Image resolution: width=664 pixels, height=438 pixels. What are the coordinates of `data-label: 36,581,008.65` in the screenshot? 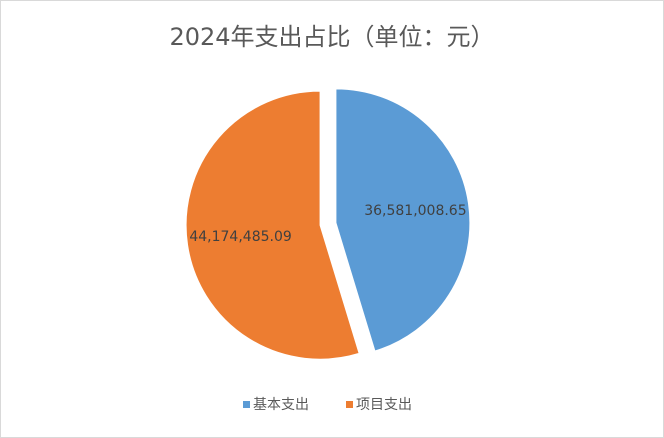 It's located at (415, 211).